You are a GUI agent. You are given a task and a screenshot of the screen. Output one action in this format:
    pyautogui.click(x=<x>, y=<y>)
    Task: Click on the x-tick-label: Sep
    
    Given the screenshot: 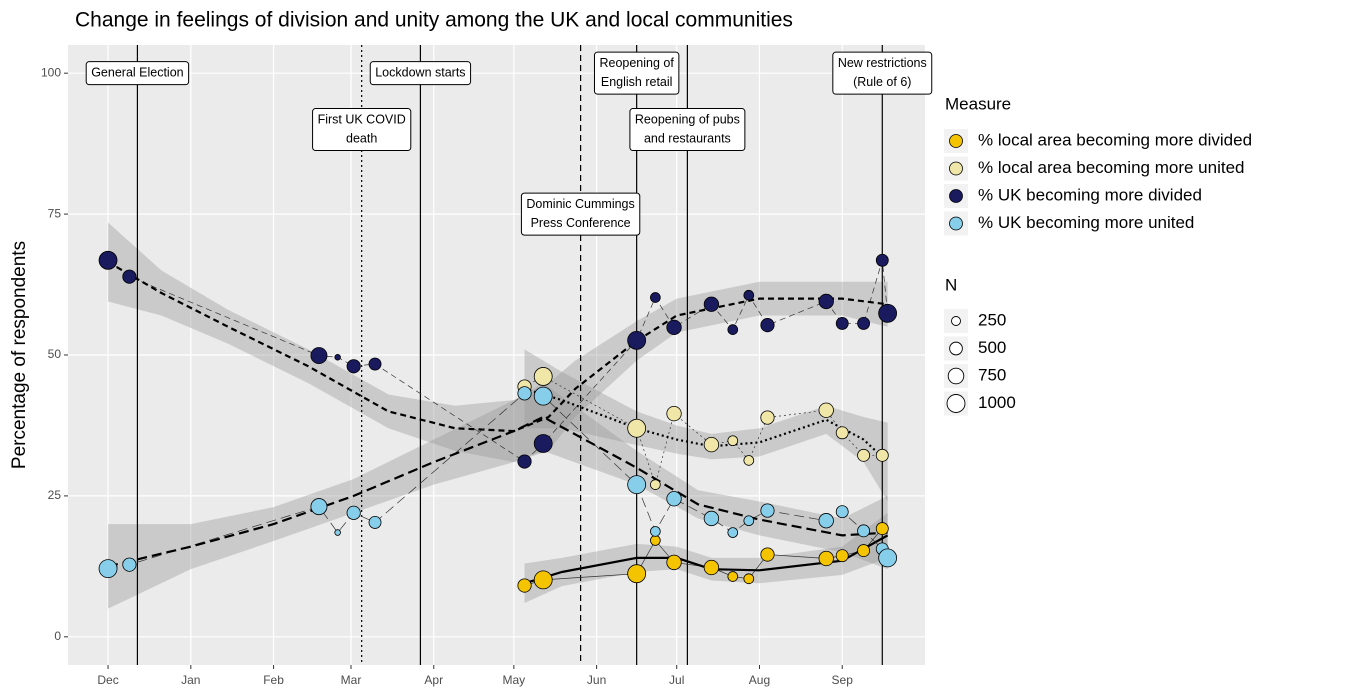 What is the action you would take?
    pyautogui.click(x=843, y=680)
    